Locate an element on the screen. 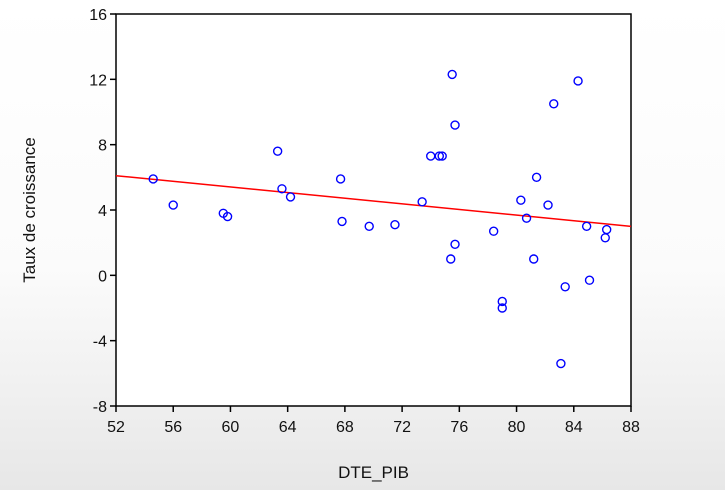  y-axis: -8 -4 0 4 8 12 16 is located at coordinates (102, 211).